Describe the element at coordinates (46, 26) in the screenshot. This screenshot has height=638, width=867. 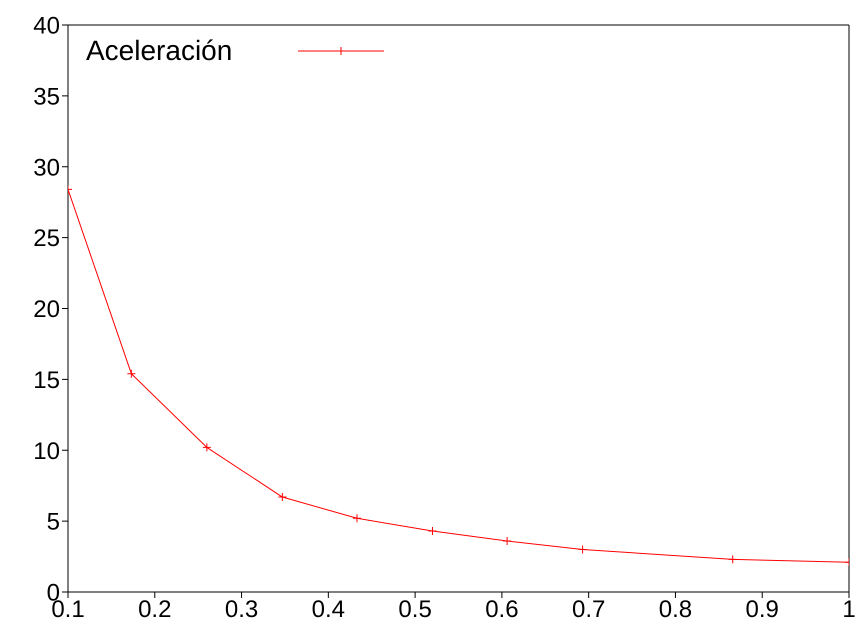
I see `y-tick-label: 40` at that location.